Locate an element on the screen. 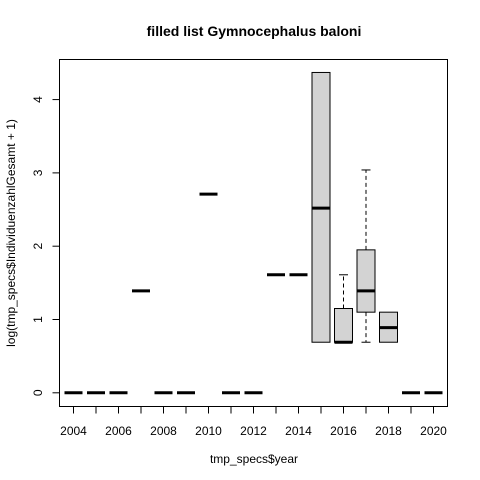 The width and height of the screenshot is (480, 480). y-tick-label: 3 is located at coordinates (38, 172).